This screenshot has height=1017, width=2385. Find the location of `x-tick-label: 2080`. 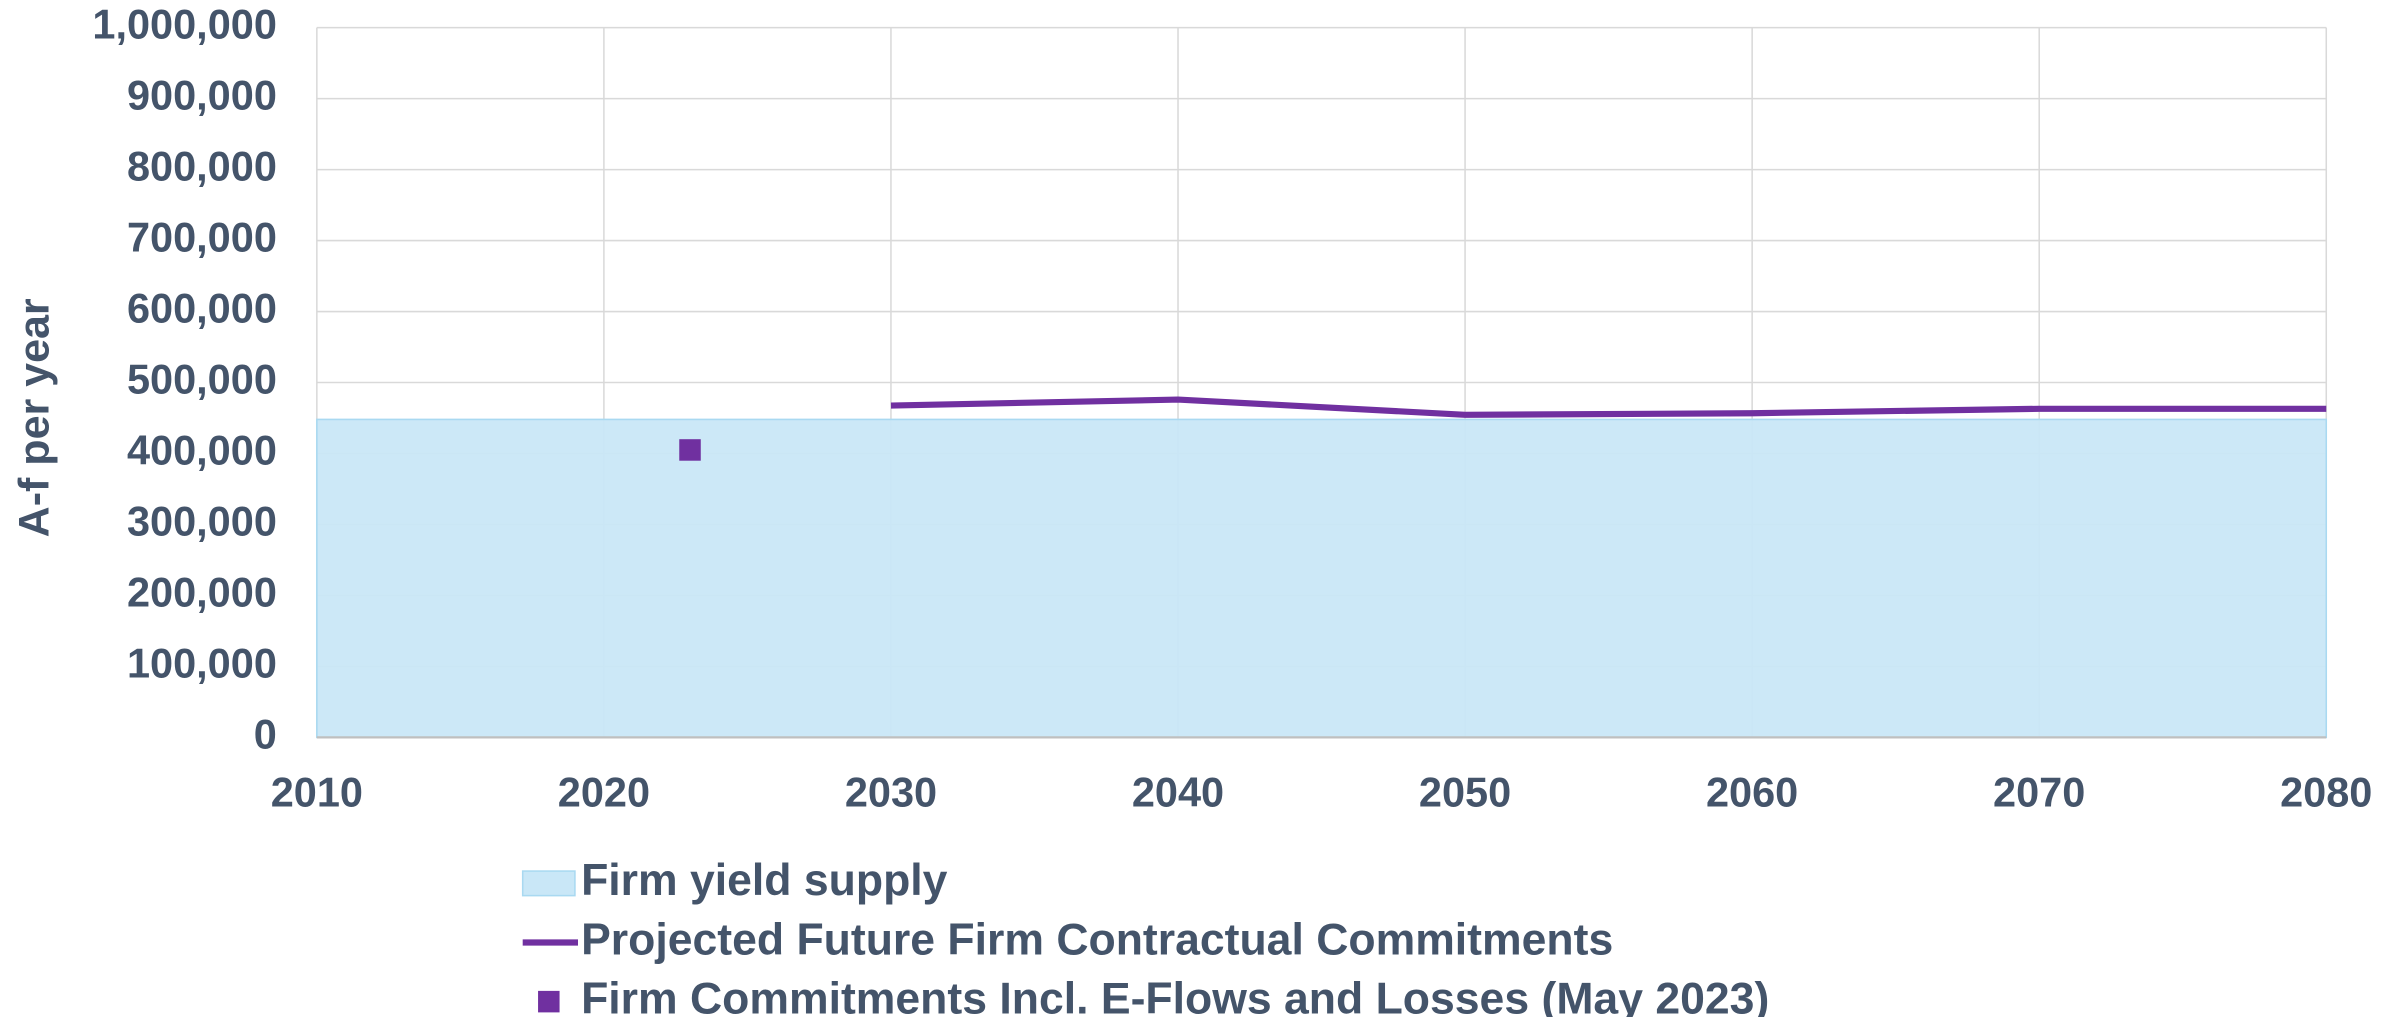

x-tick-label: 2080 is located at coordinates (2326, 792).